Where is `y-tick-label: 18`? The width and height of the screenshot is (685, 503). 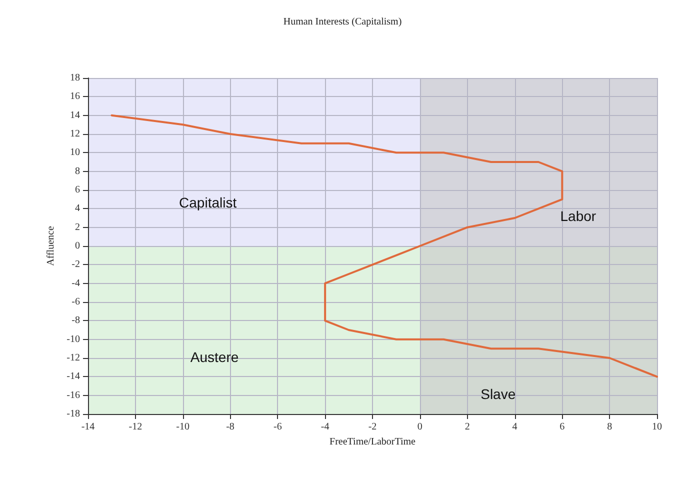
y-tick-label: 18 is located at coordinates (75, 78).